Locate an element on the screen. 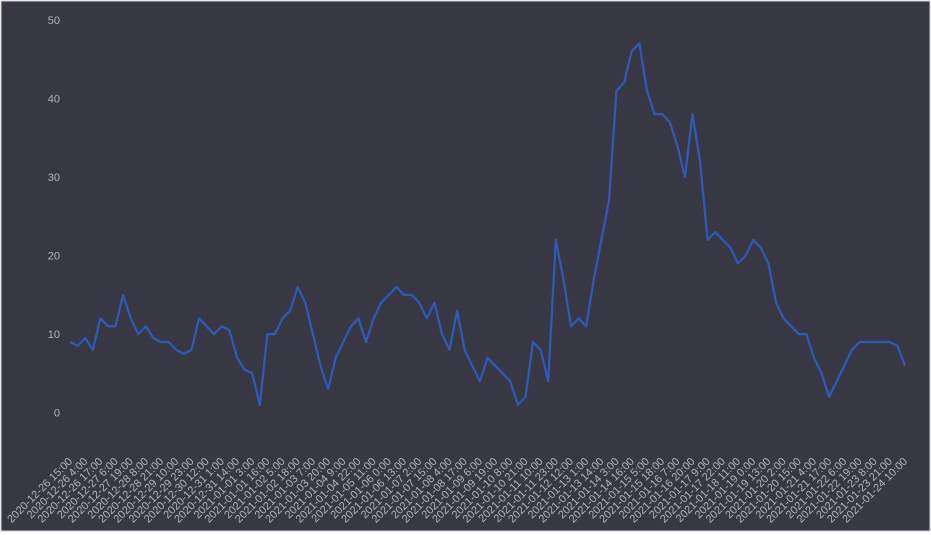  y-tick-label: 20 is located at coordinates (54, 257).